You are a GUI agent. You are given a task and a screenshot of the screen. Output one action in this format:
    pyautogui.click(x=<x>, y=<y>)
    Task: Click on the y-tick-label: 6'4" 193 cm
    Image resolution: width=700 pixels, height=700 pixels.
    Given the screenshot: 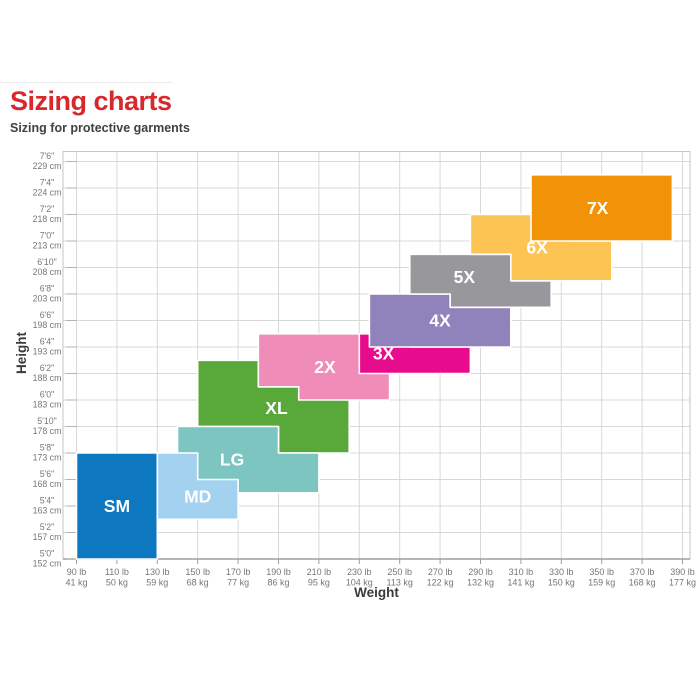 What is the action you would take?
    pyautogui.click(x=47, y=347)
    